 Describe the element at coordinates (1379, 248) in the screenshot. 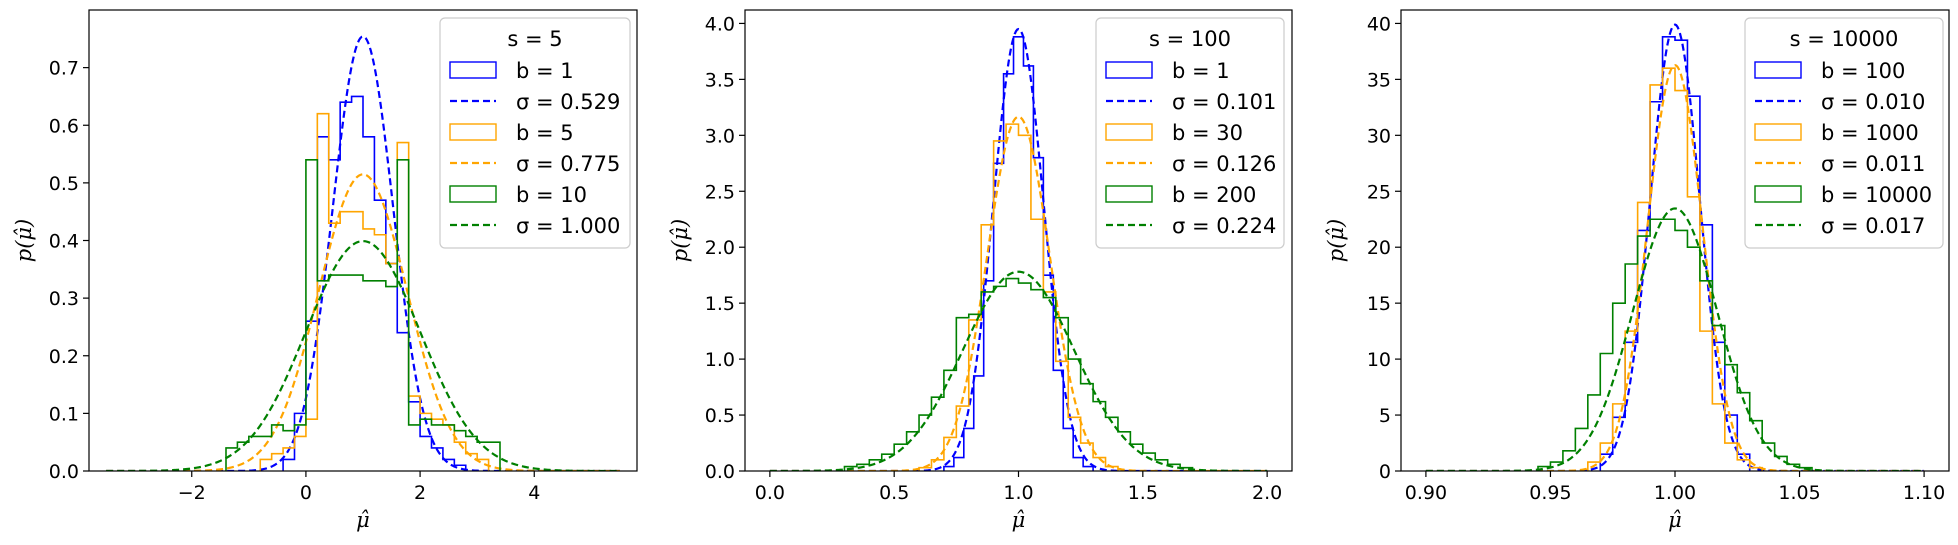

I see `y-tick-label: 20` at that location.